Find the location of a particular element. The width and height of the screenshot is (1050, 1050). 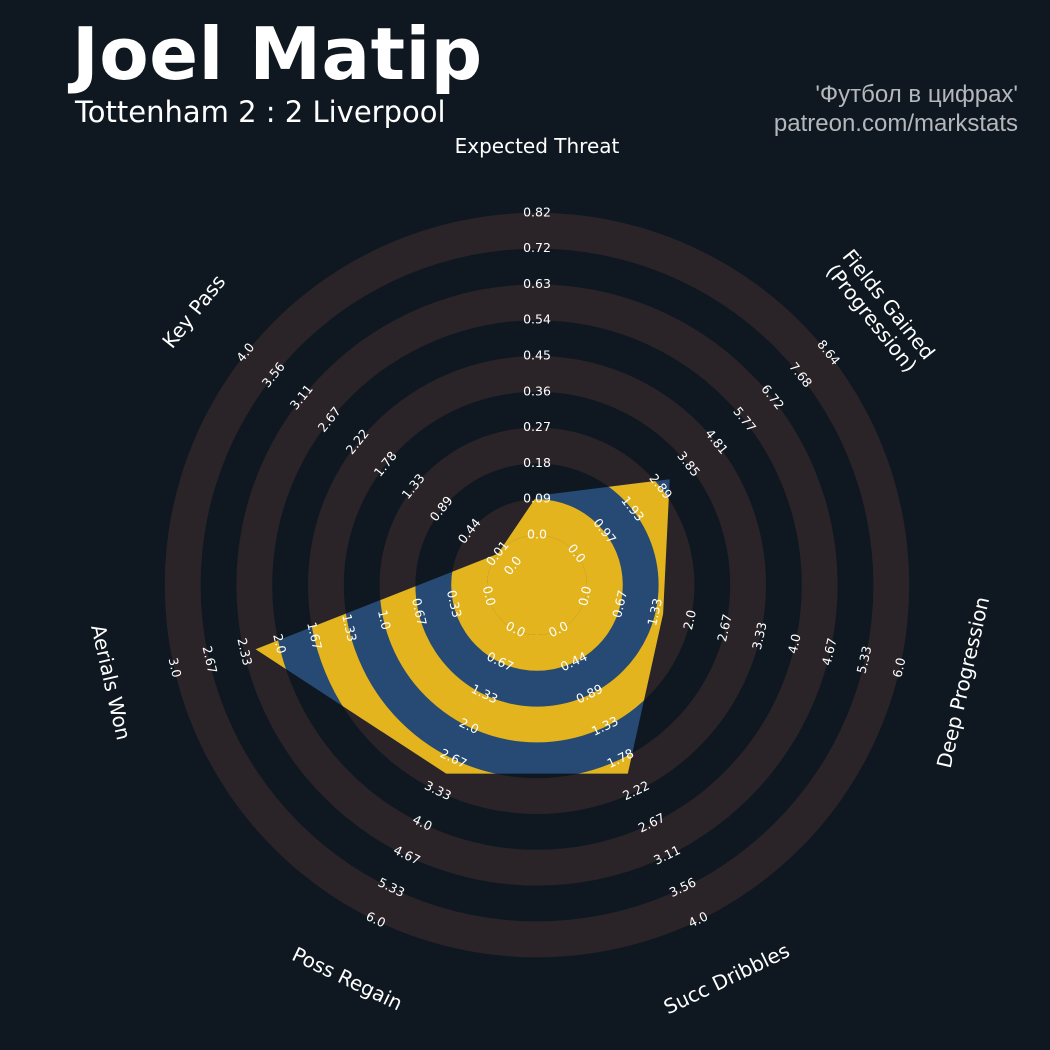

radar-tick-label: 0.82 is located at coordinates (537, 211).